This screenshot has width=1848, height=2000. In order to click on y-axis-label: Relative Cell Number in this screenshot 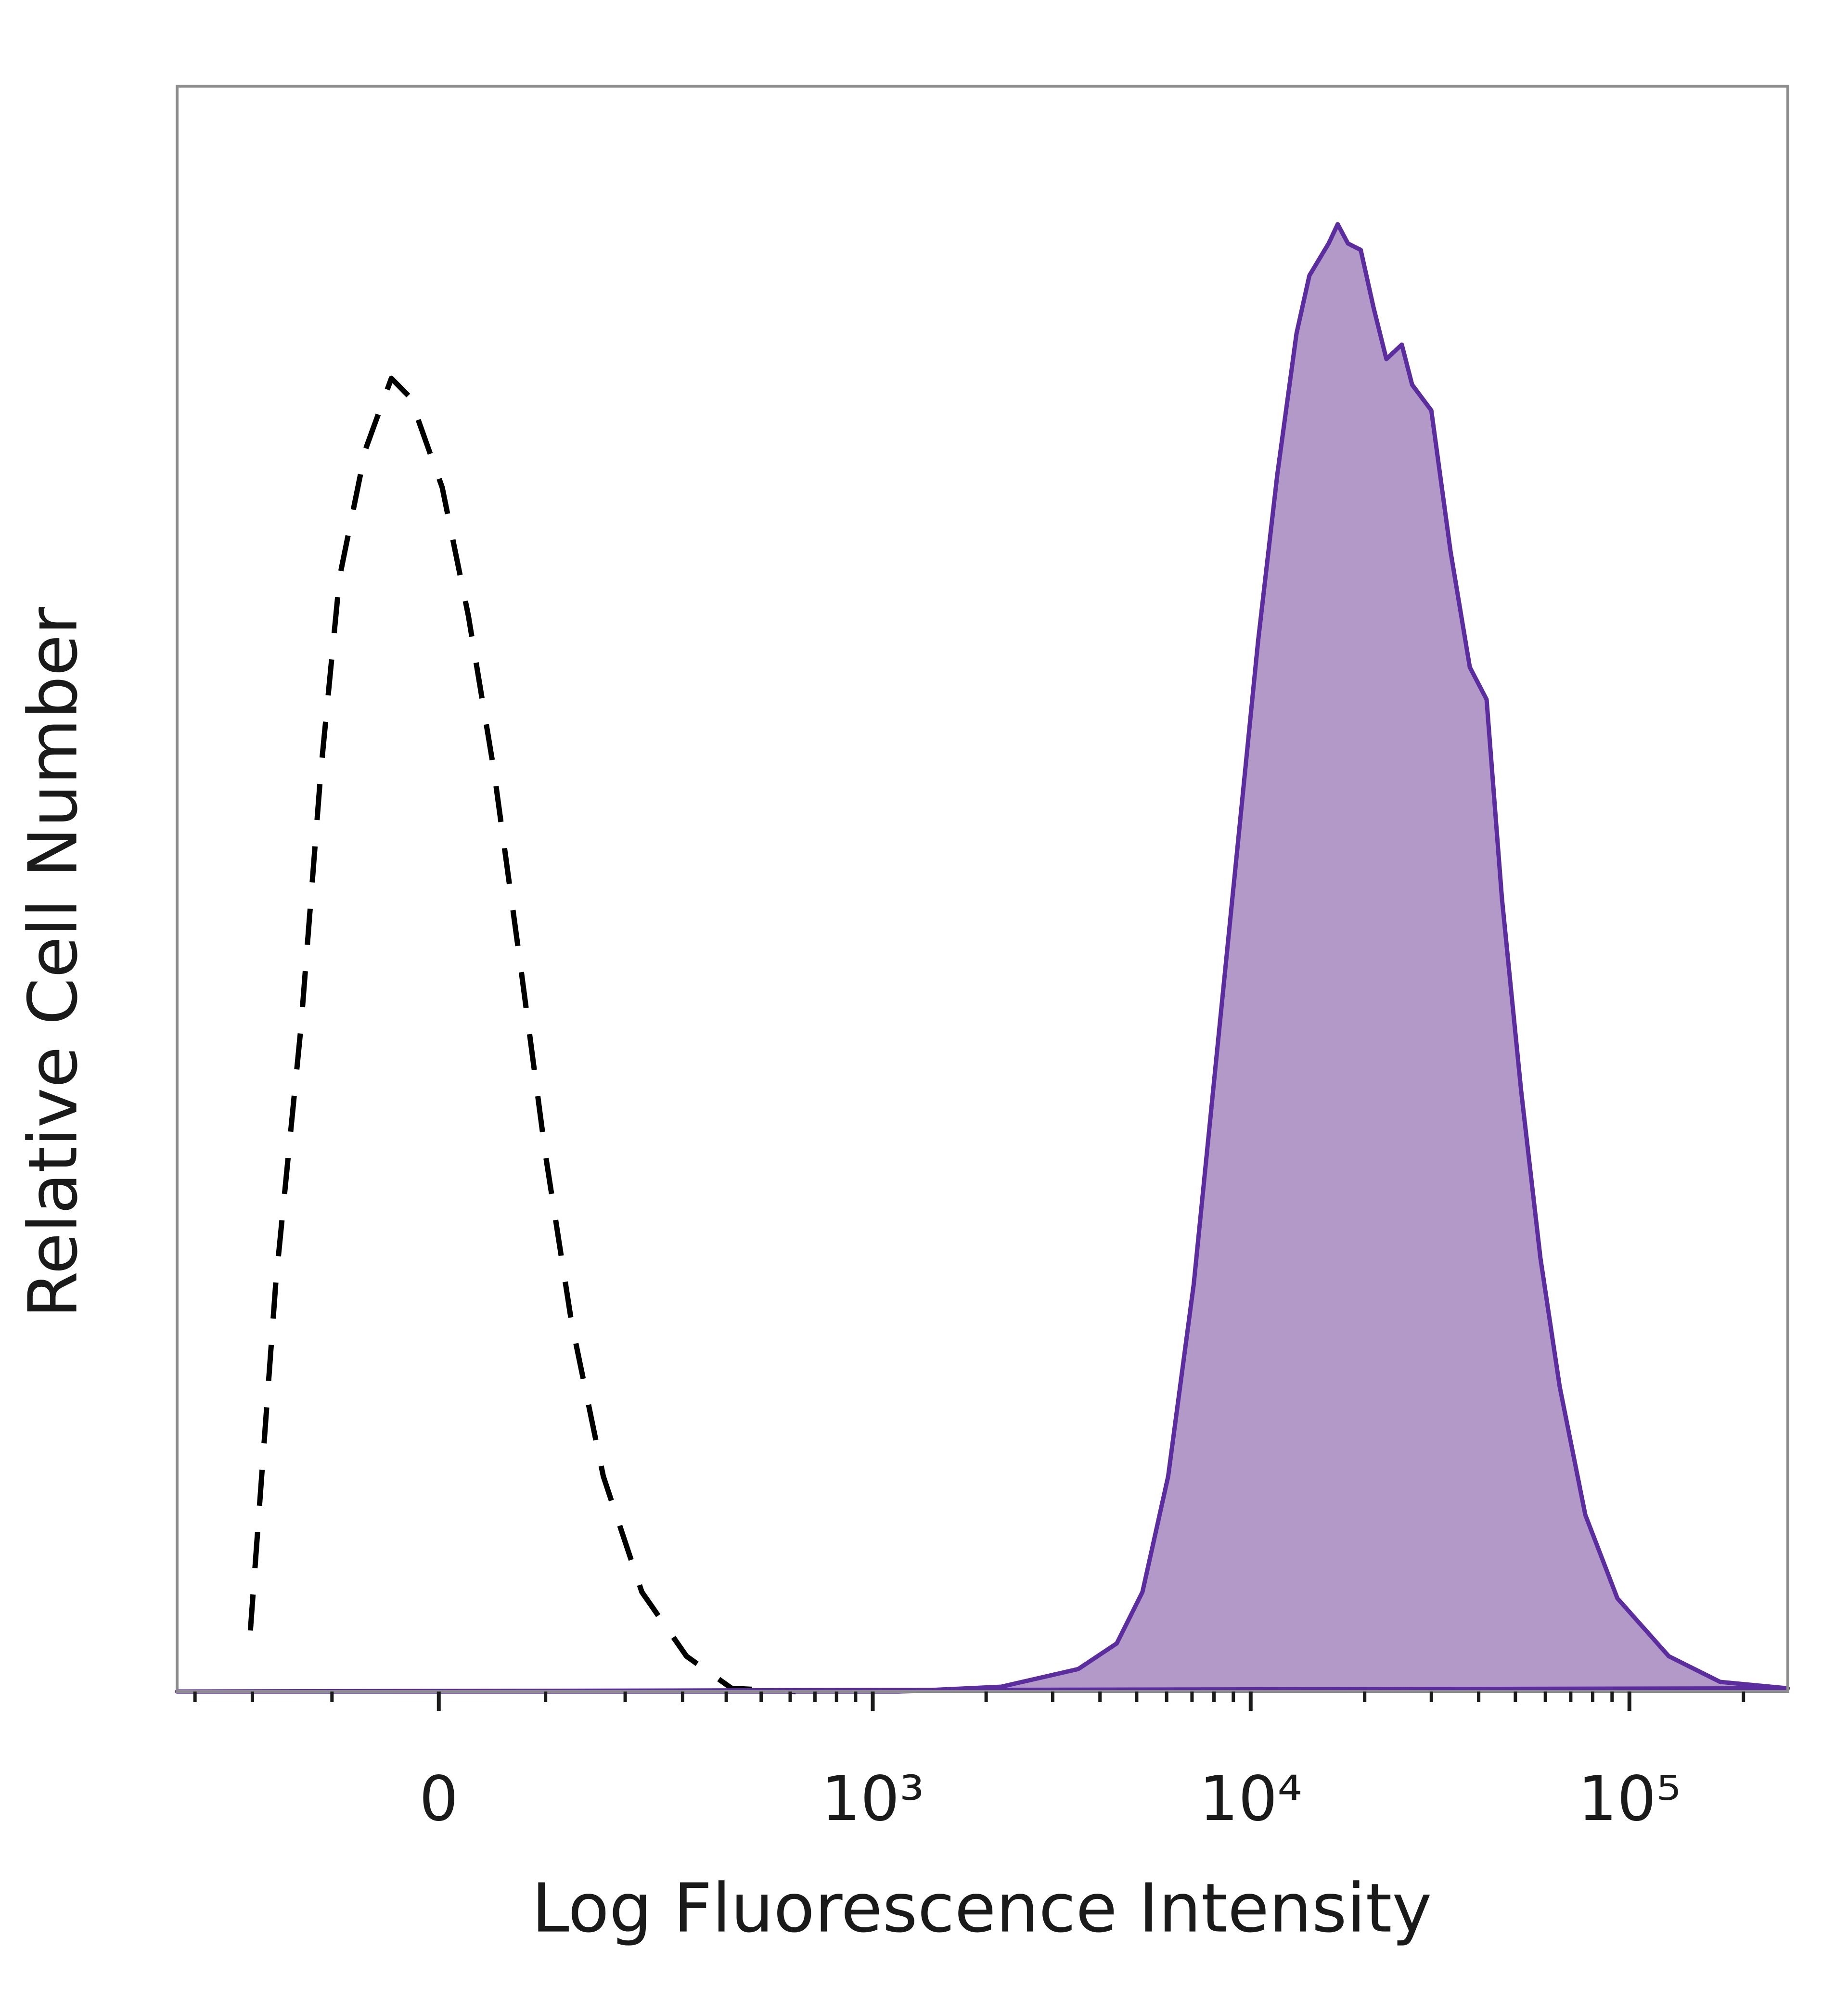, I will do `click(53, 962)`.